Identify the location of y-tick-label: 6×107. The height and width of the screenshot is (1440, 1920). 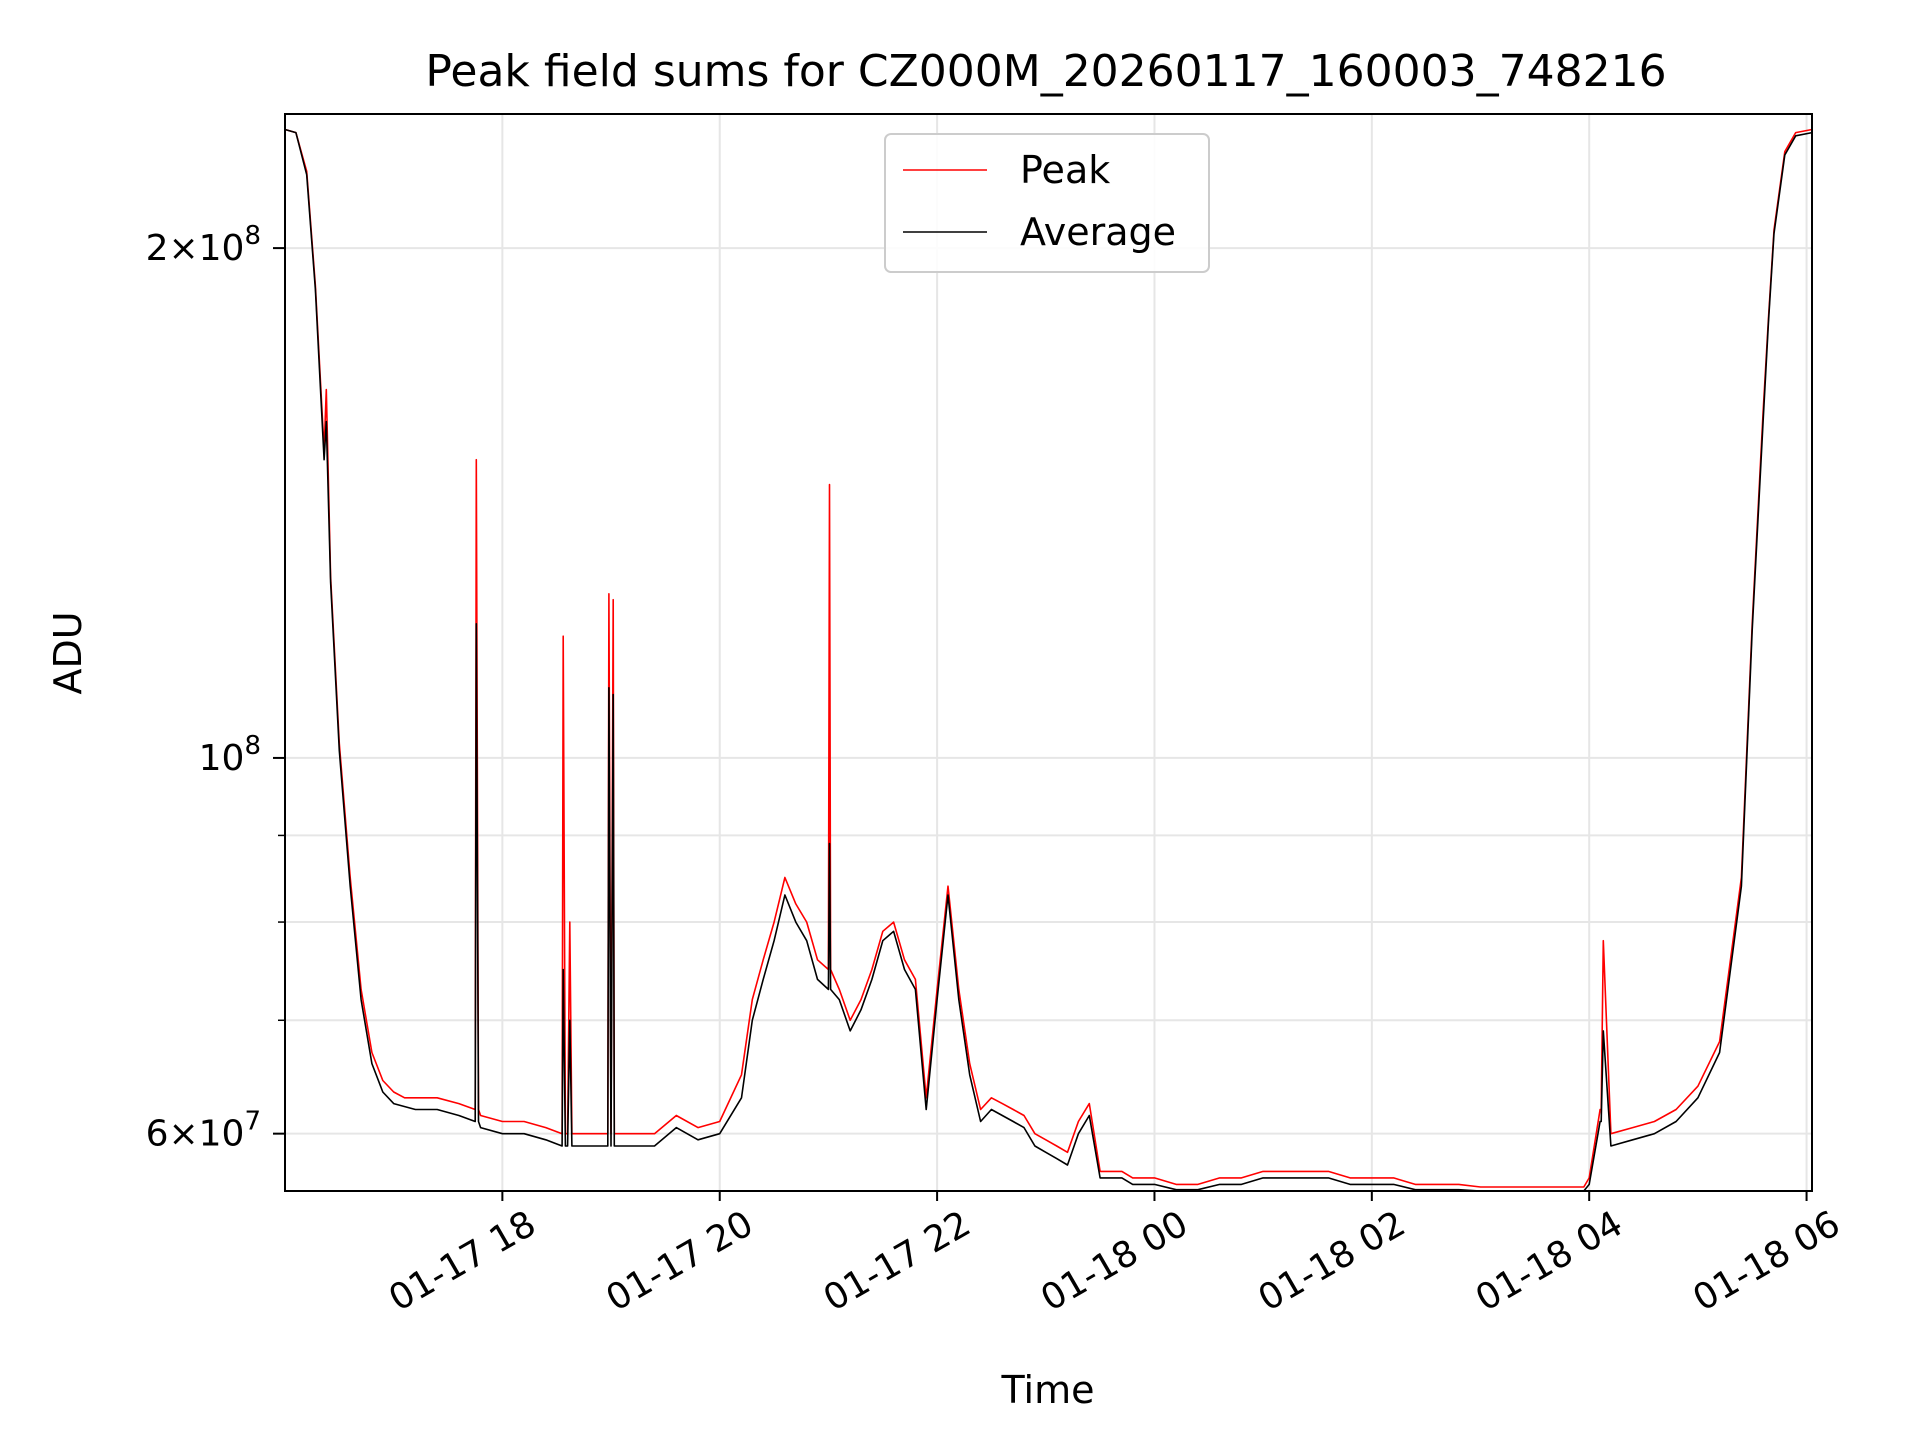
(203, 1131).